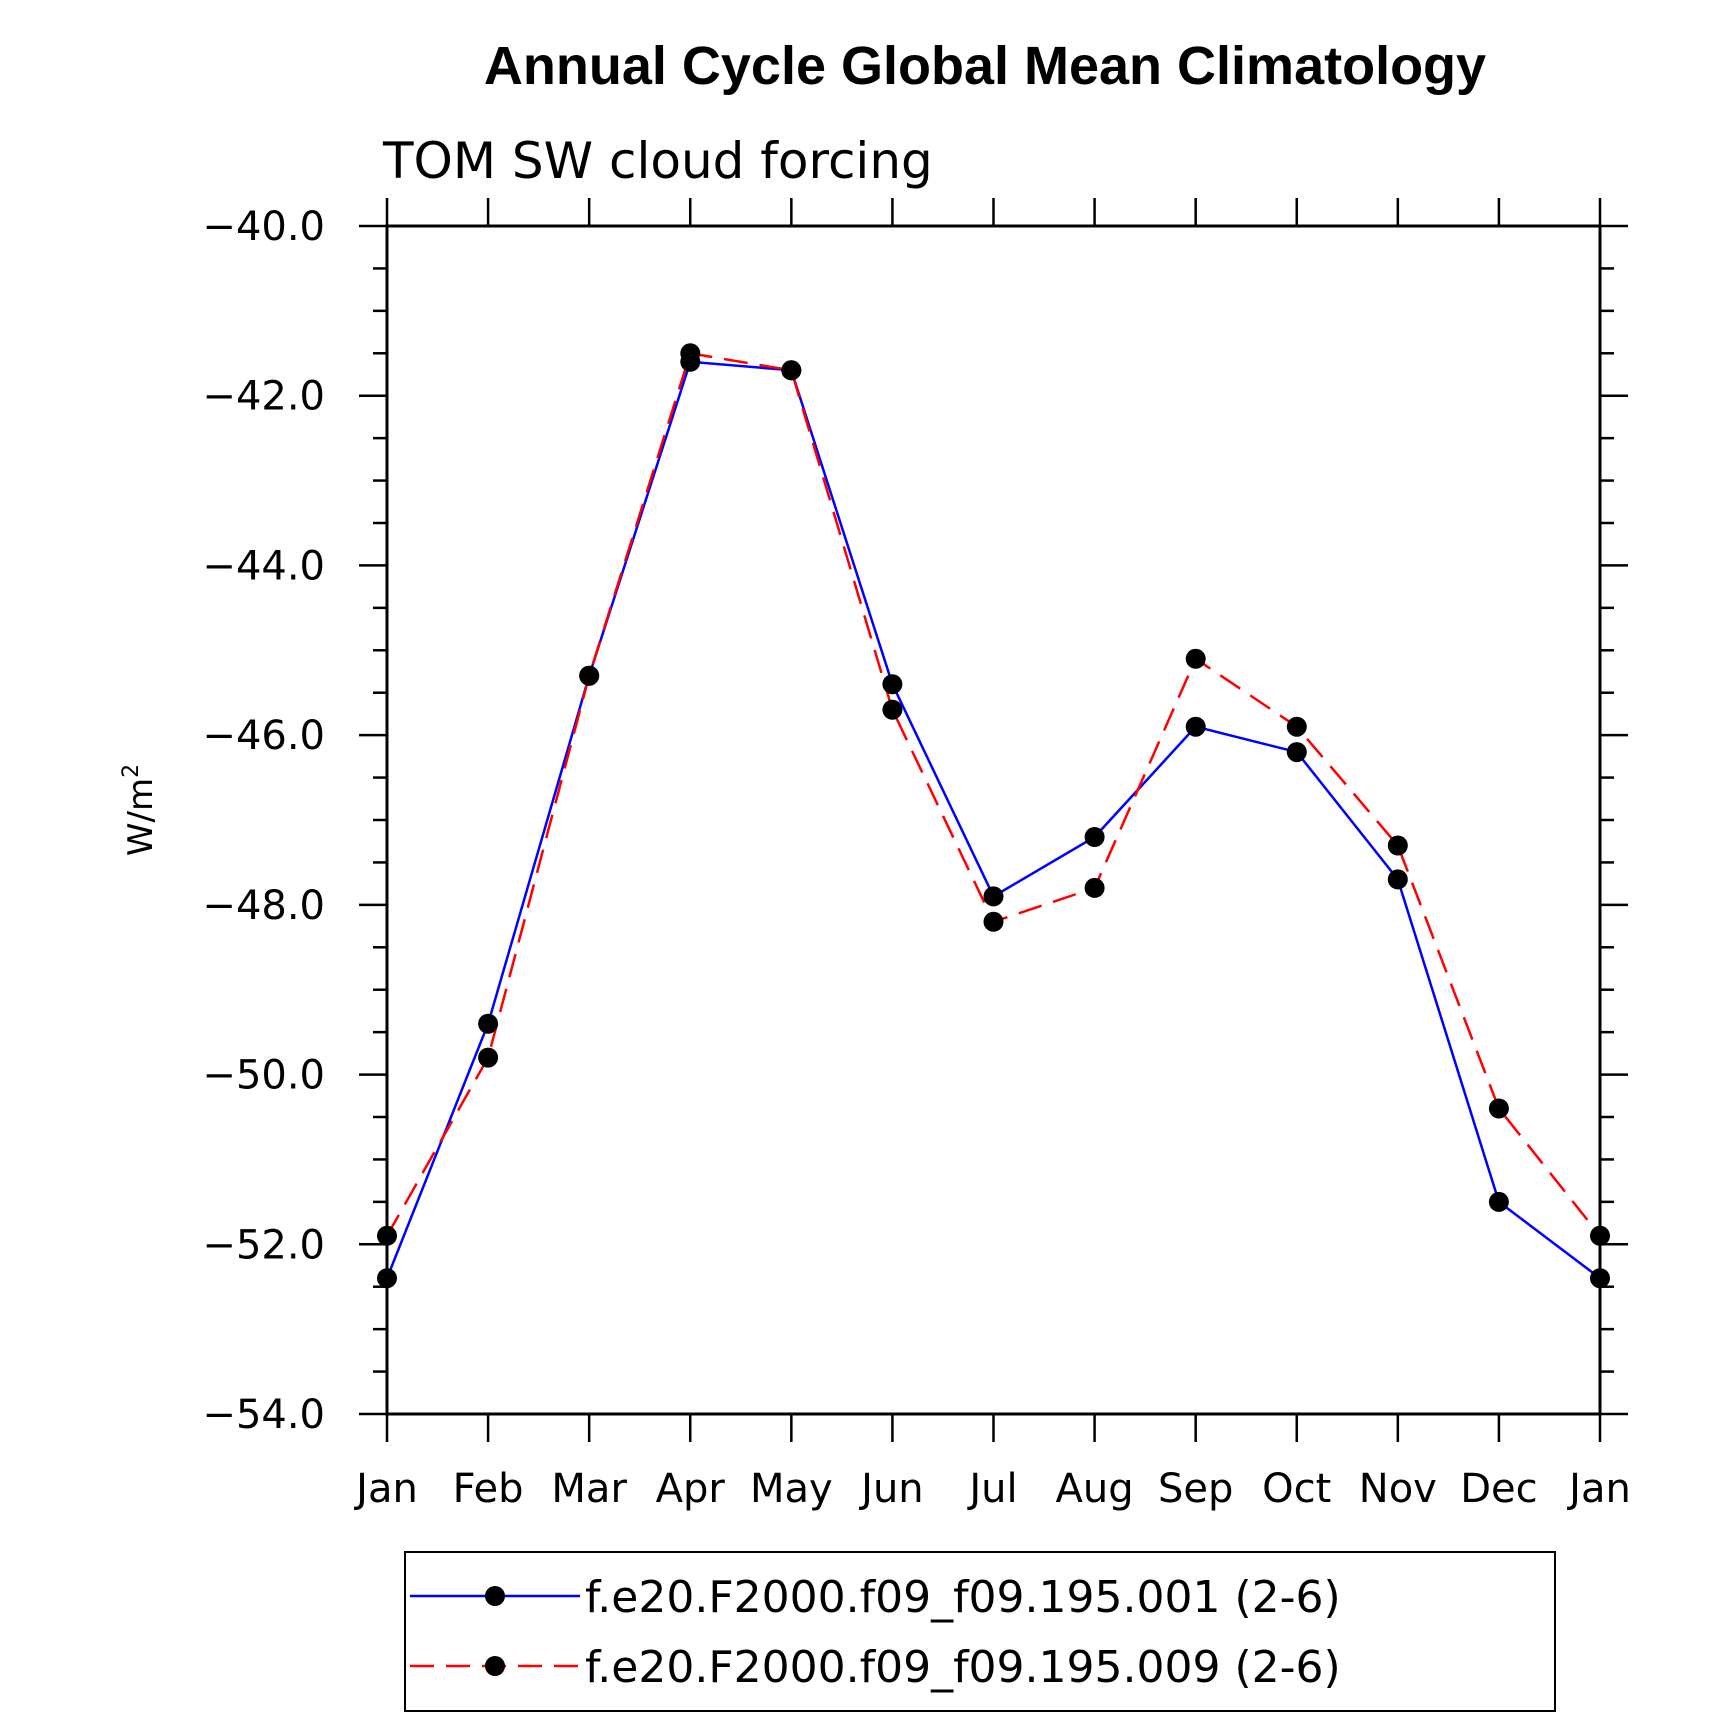 The width and height of the screenshot is (1710, 1713). What do you see at coordinates (263, 397) in the screenshot?
I see `y-tick-label: −42.0` at bounding box center [263, 397].